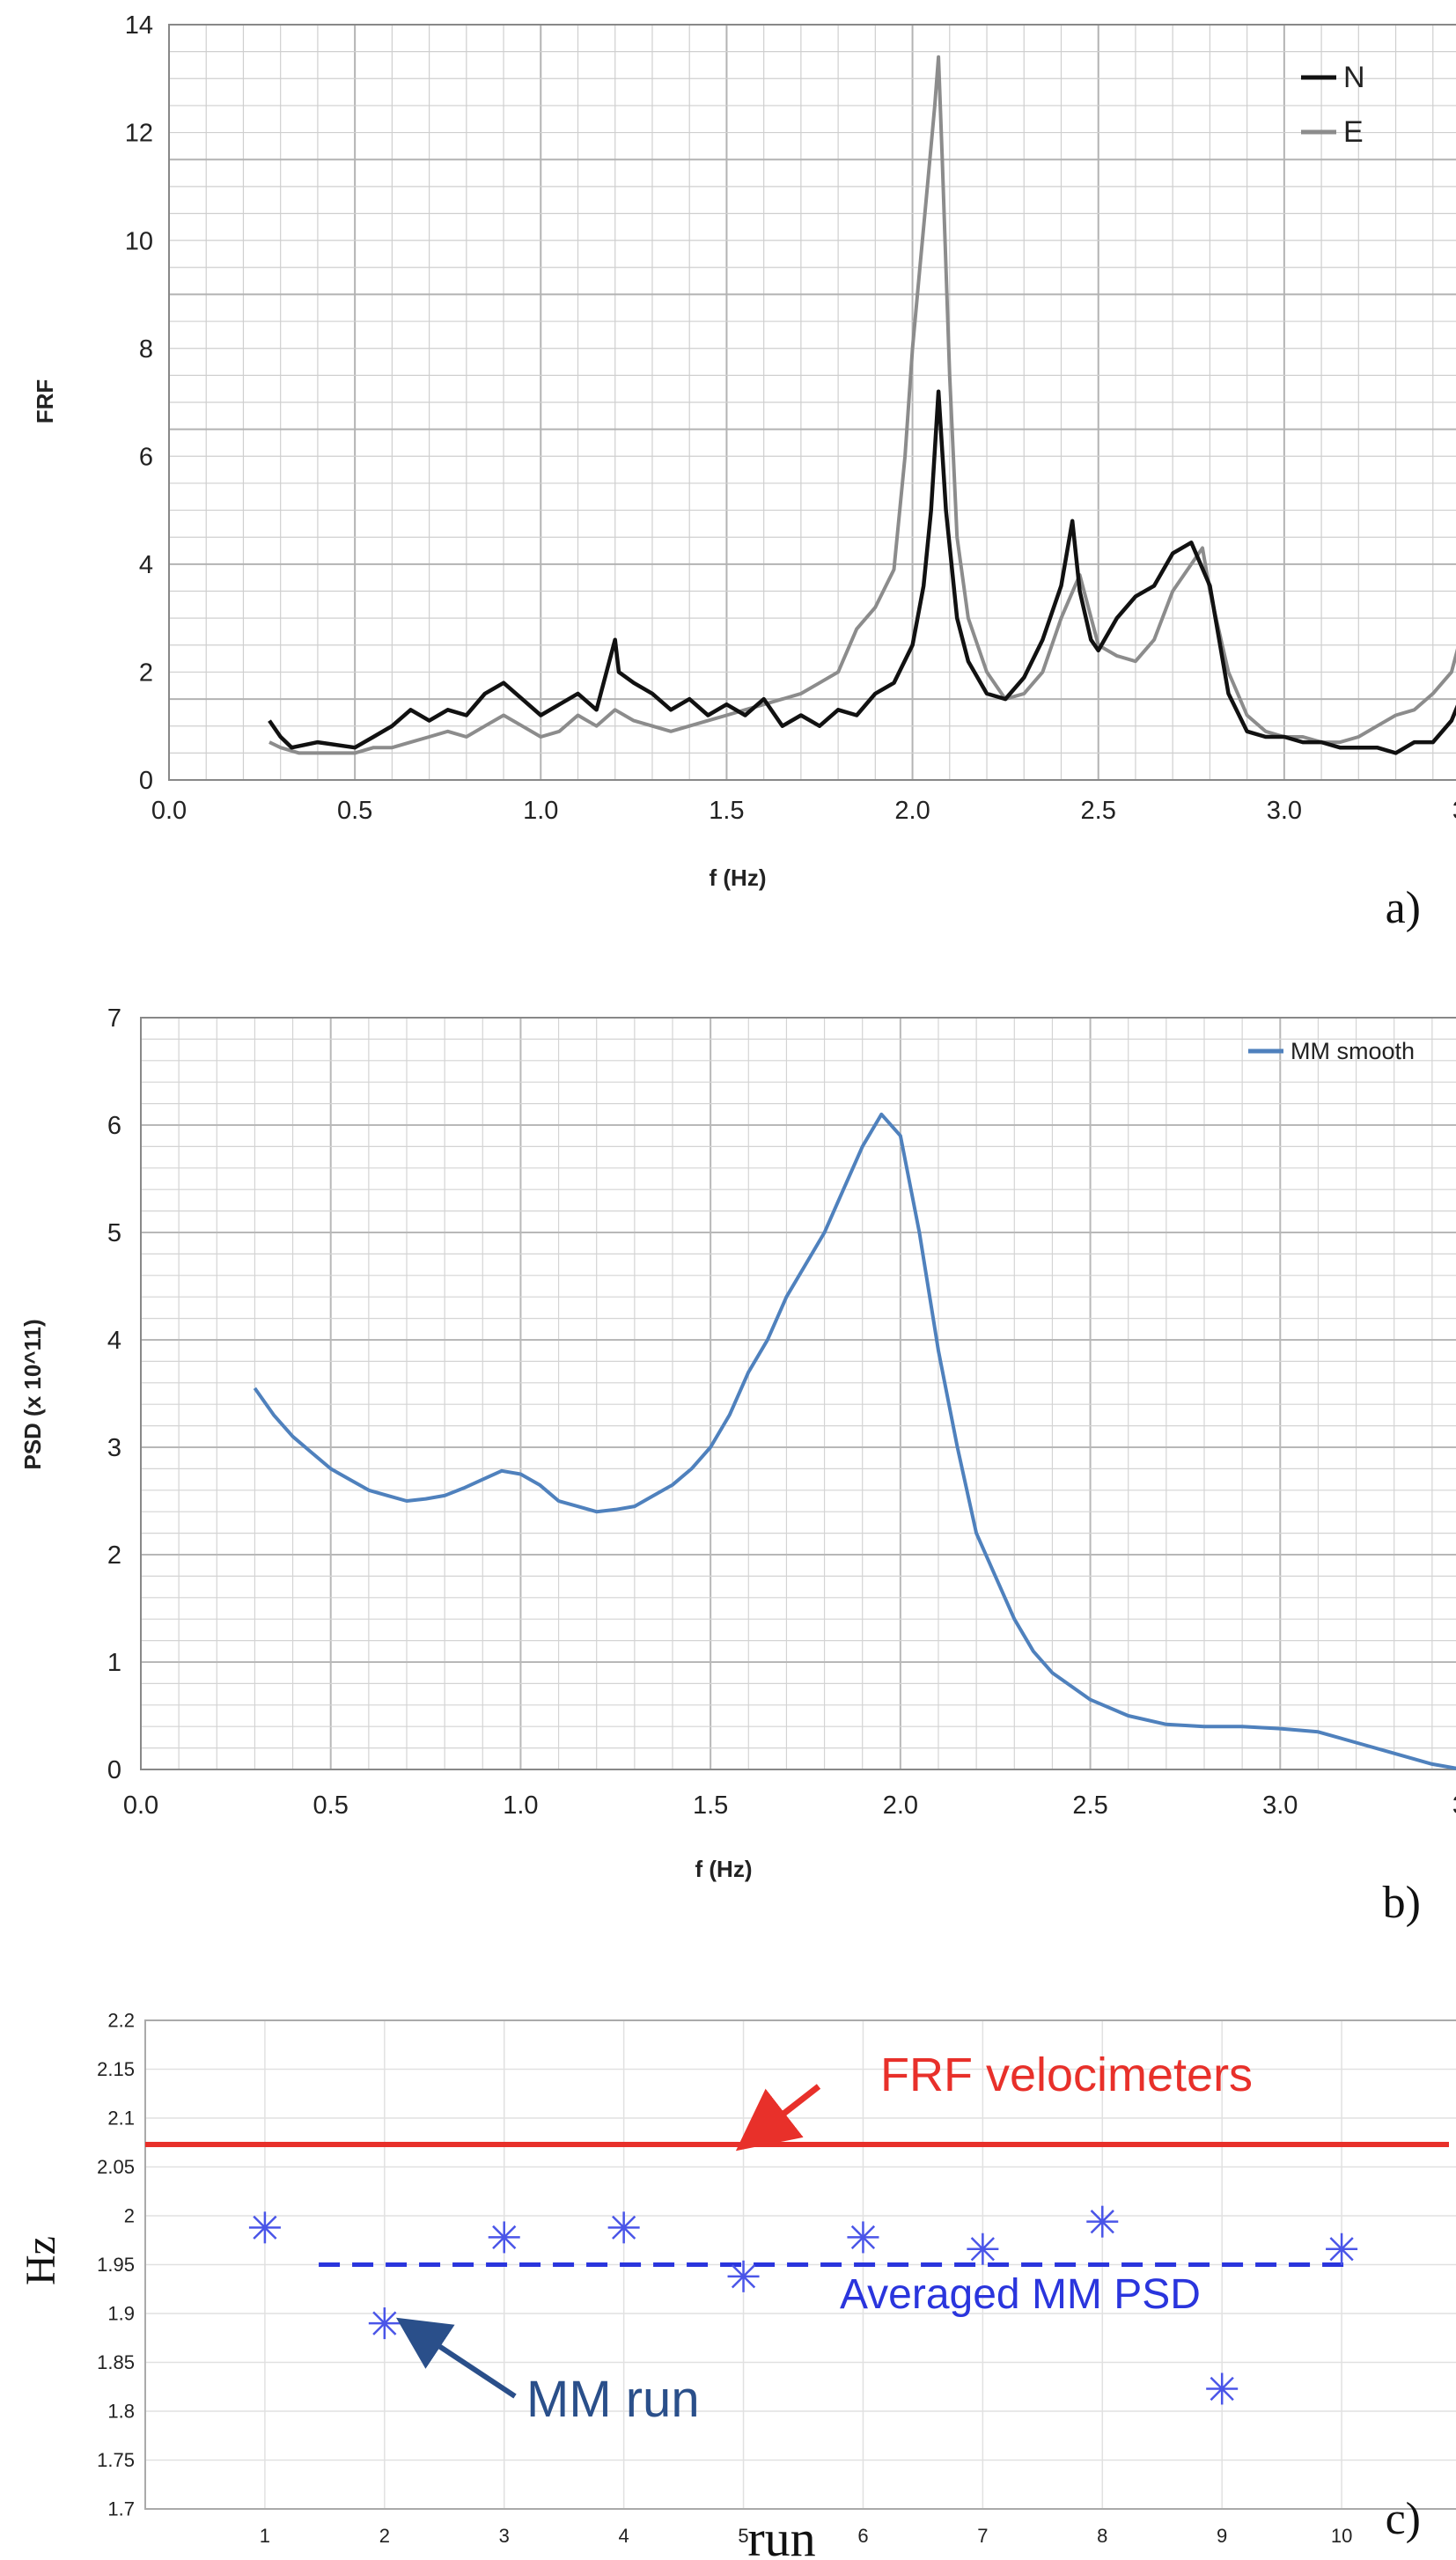 This screenshot has width=1456, height=2560. Describe the element at coordinates (789, 1805) in the screenshot. I see `chart-b-x-ticks: 0.0 0.5 1.0 1.5 2.0 2.5 3.0 3.5` at that location.